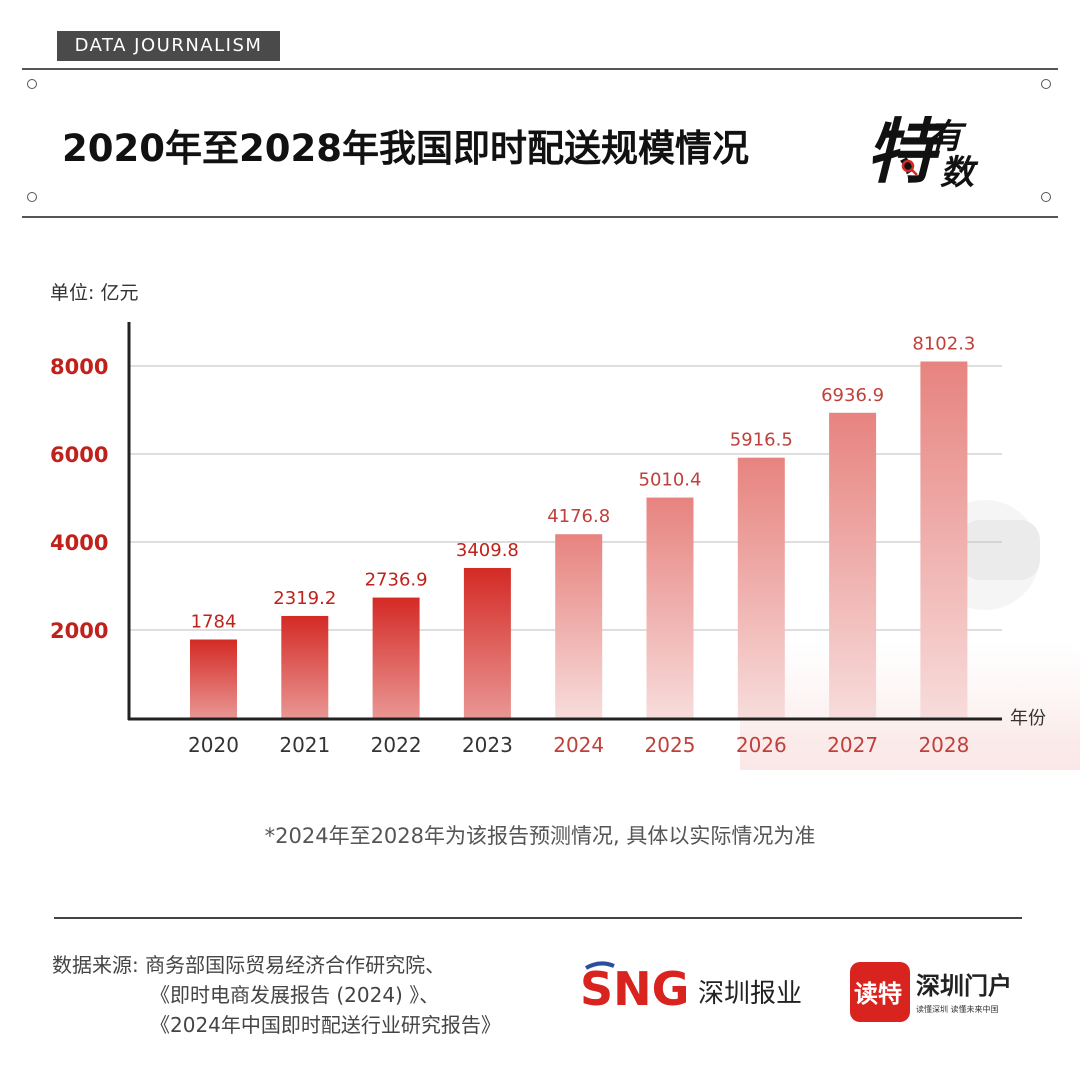 The height and width of the screenshot is (1082, 1080). I want to click on x-tick-label: 2021, so click(304, 745).